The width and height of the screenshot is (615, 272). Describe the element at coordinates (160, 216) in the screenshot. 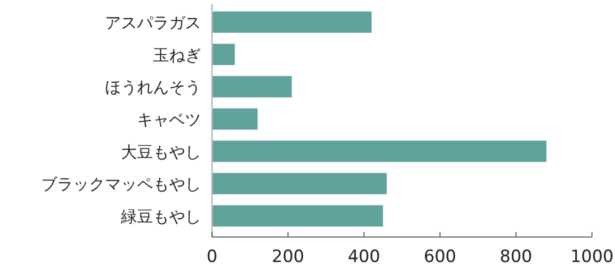

I see `y-tick-label: 緑豆もやし` at that location.